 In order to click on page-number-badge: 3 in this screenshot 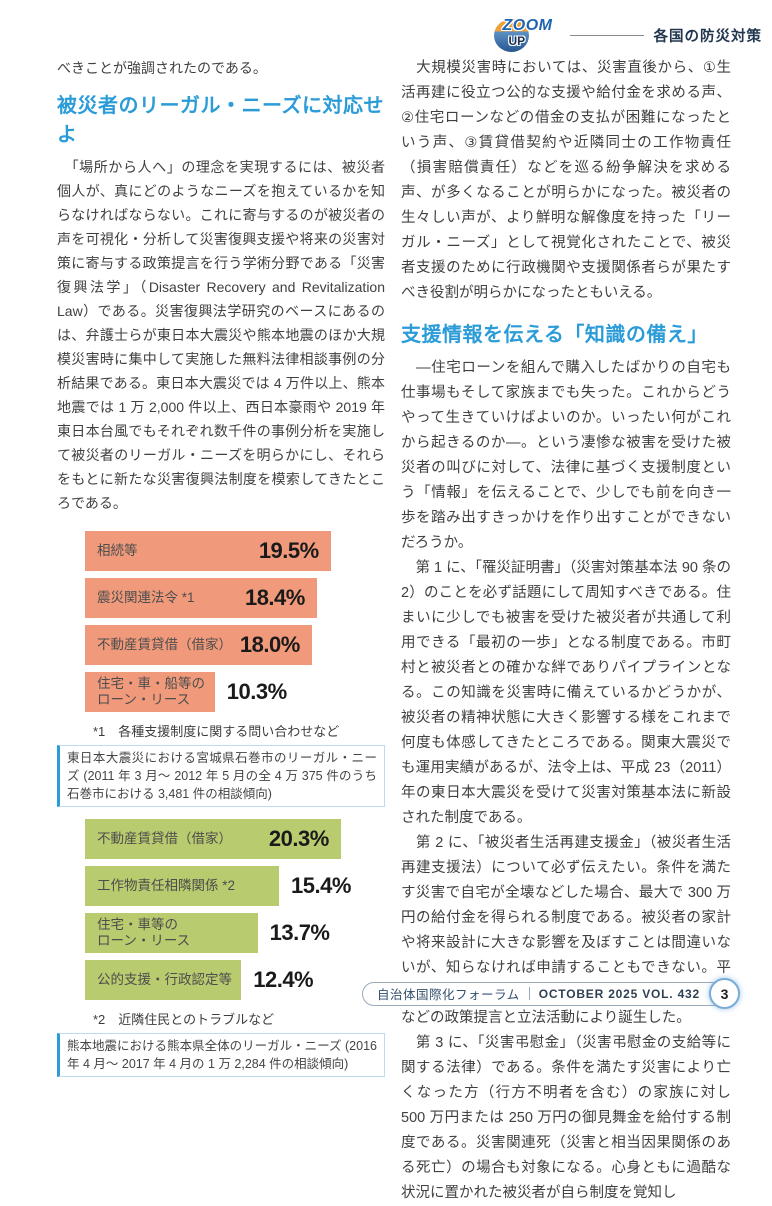, I will do `click(724, 993)`.